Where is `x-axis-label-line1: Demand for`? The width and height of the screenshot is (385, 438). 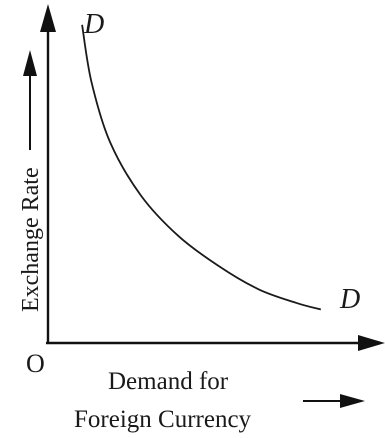
x-axis-label-line1: Demand for is located at coordinates (168, 381).